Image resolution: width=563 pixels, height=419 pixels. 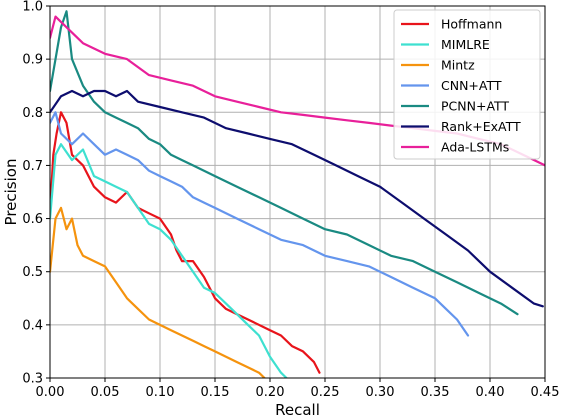 What do you see at coordinates (471, 85) in the screenshot?
I see `legend-label: CNN+ATT` at bounding box center [471, 85].